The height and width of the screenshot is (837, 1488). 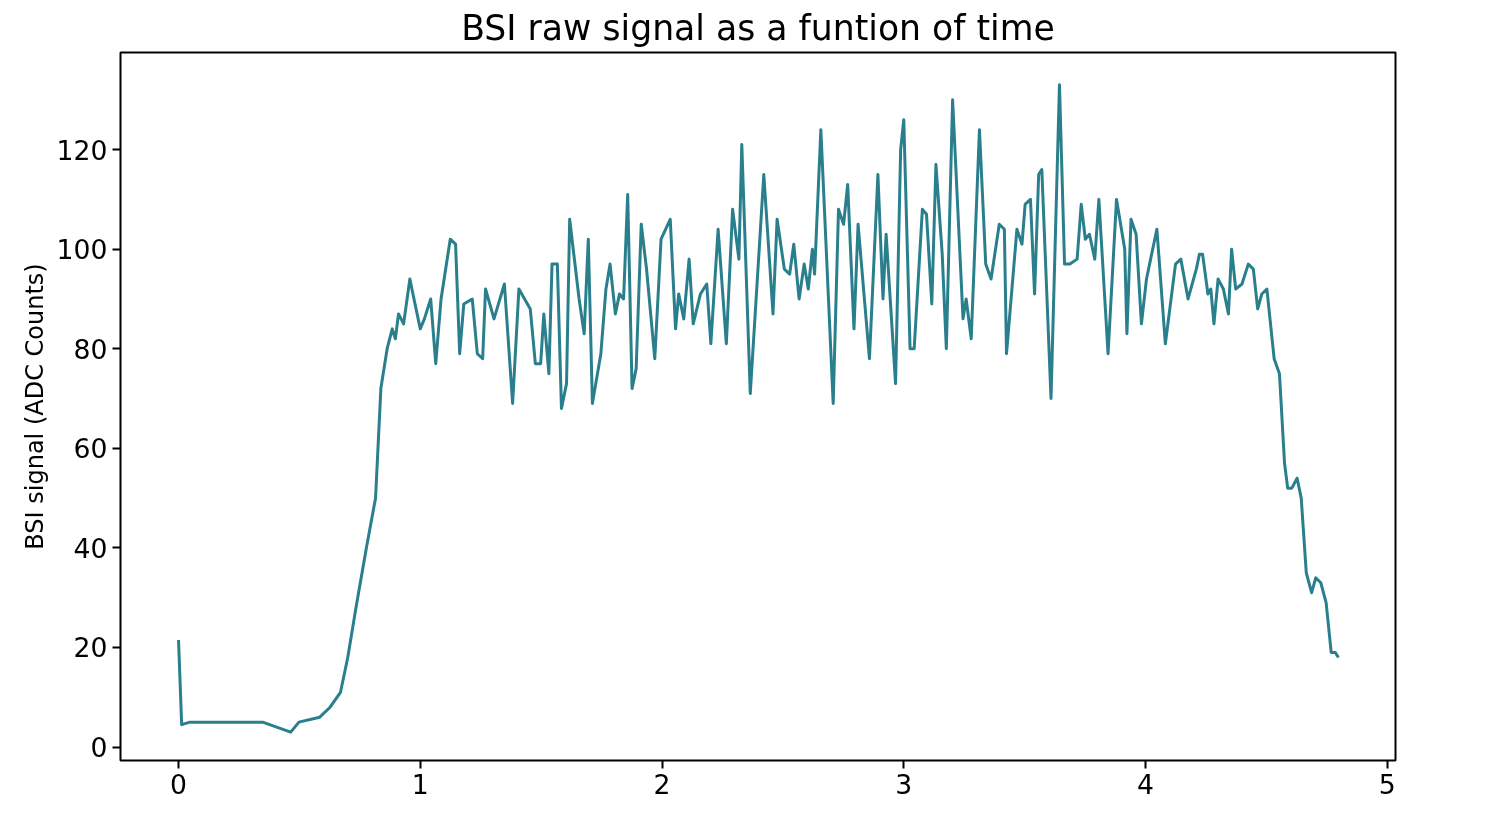 What do you see at coordinates (179, 784) in the screenshot?
I see `x-tick-label: 0` at bounding box center [179, 784].